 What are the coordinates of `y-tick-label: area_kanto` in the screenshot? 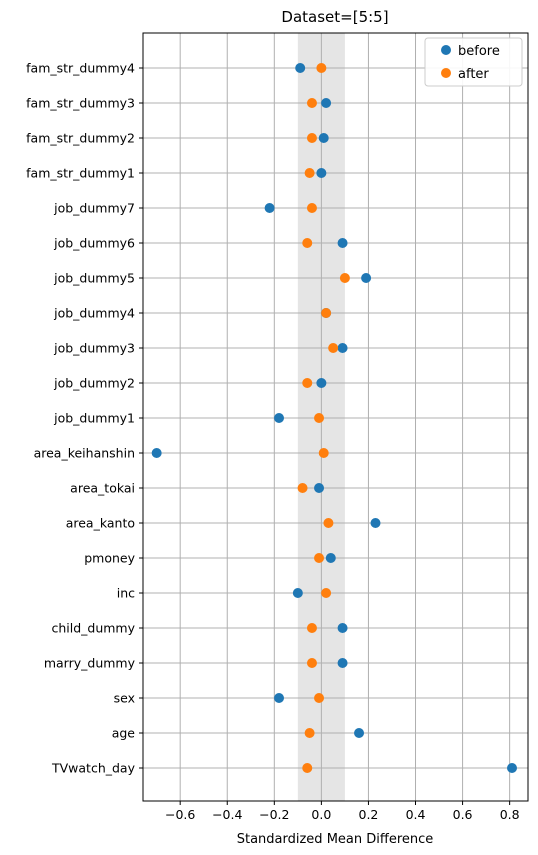 It's located at (100, 523).